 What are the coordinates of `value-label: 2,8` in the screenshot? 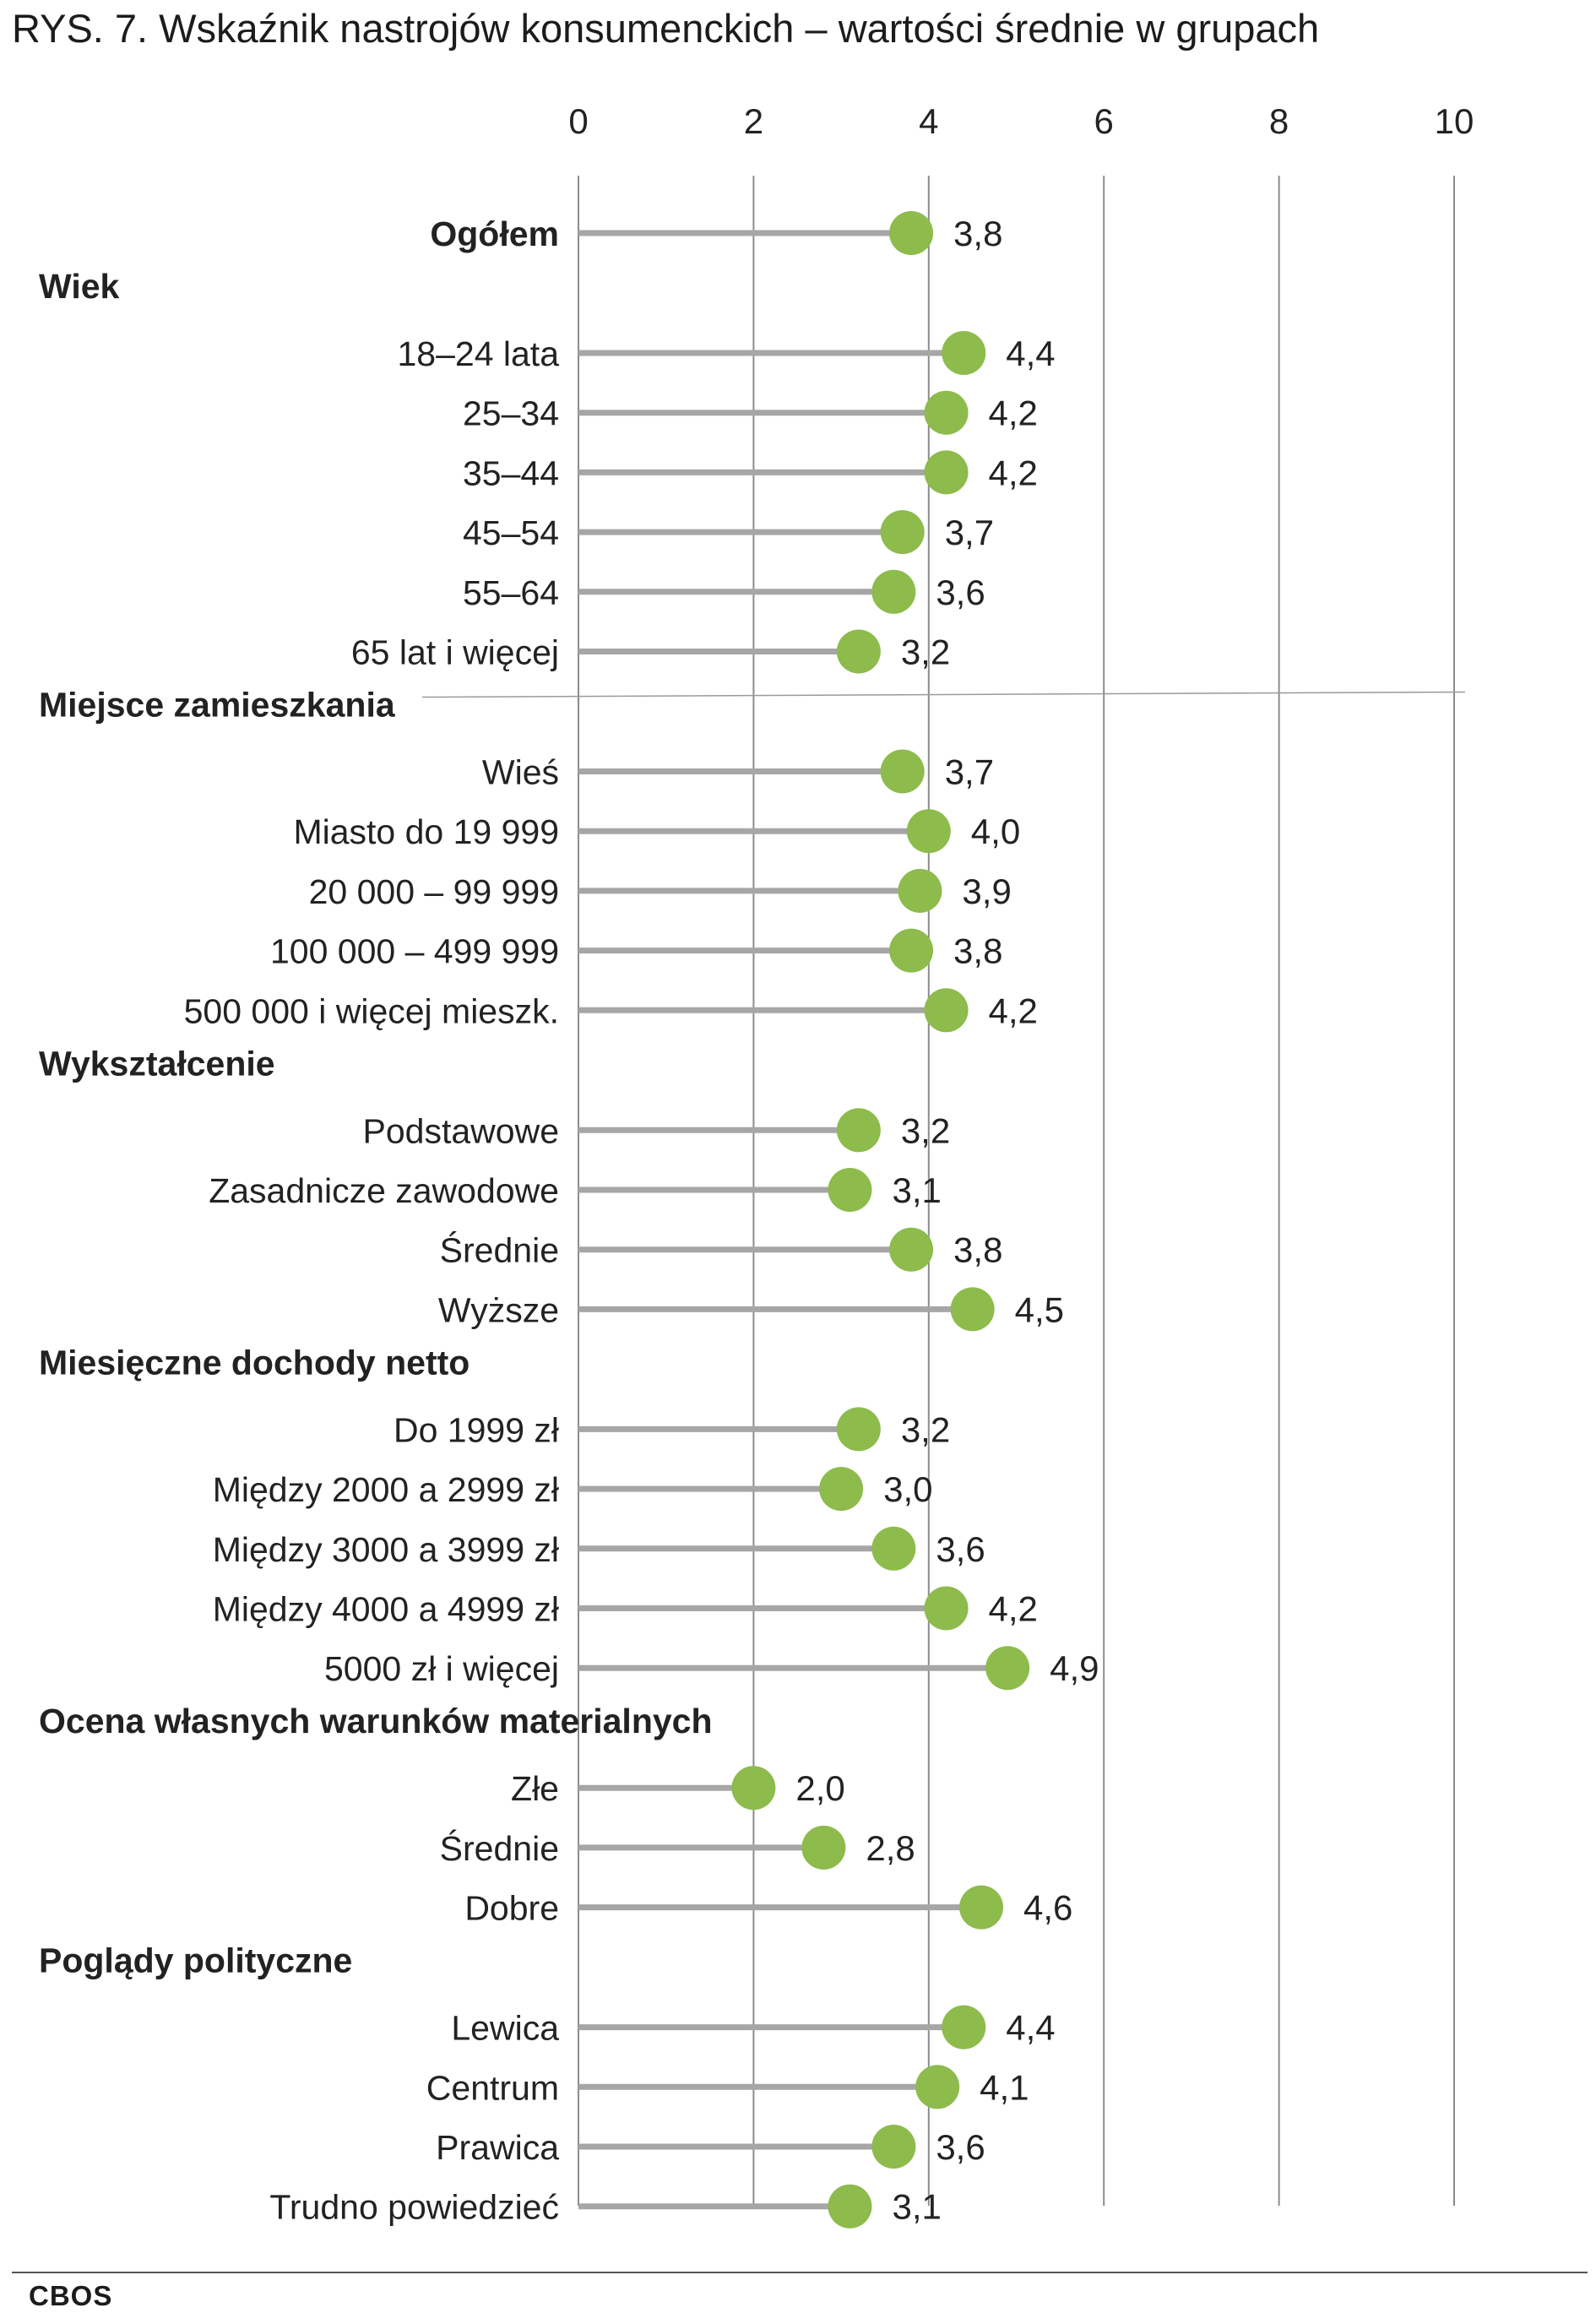 It's located at (890, 1848).